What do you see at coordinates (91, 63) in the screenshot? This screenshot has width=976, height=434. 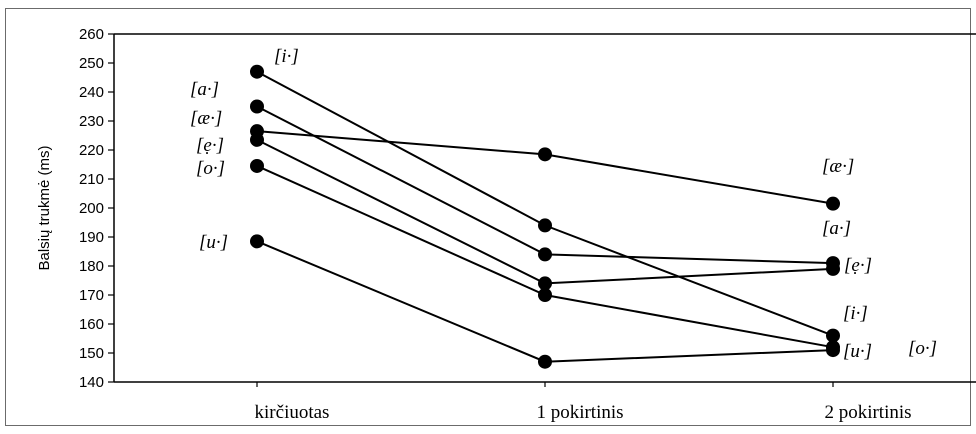 I see `y-tick-label: 250` at bounding box center [91, 63].